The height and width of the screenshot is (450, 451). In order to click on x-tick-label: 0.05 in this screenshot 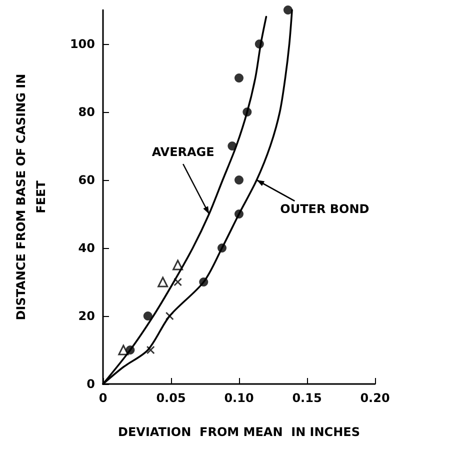, I will do `click(171, 398)`.